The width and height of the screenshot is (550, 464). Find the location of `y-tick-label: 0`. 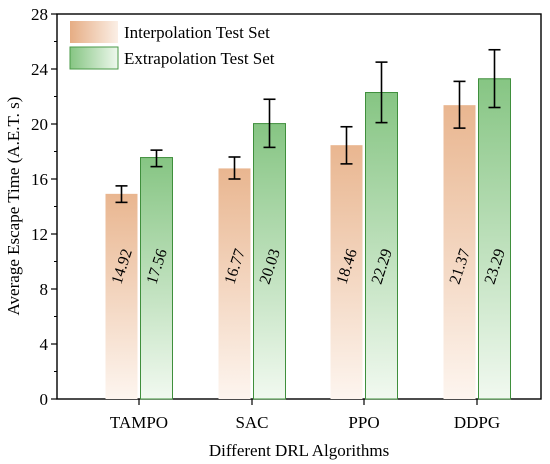

y-tick-label: 0 is located at coordinates (44, 399).